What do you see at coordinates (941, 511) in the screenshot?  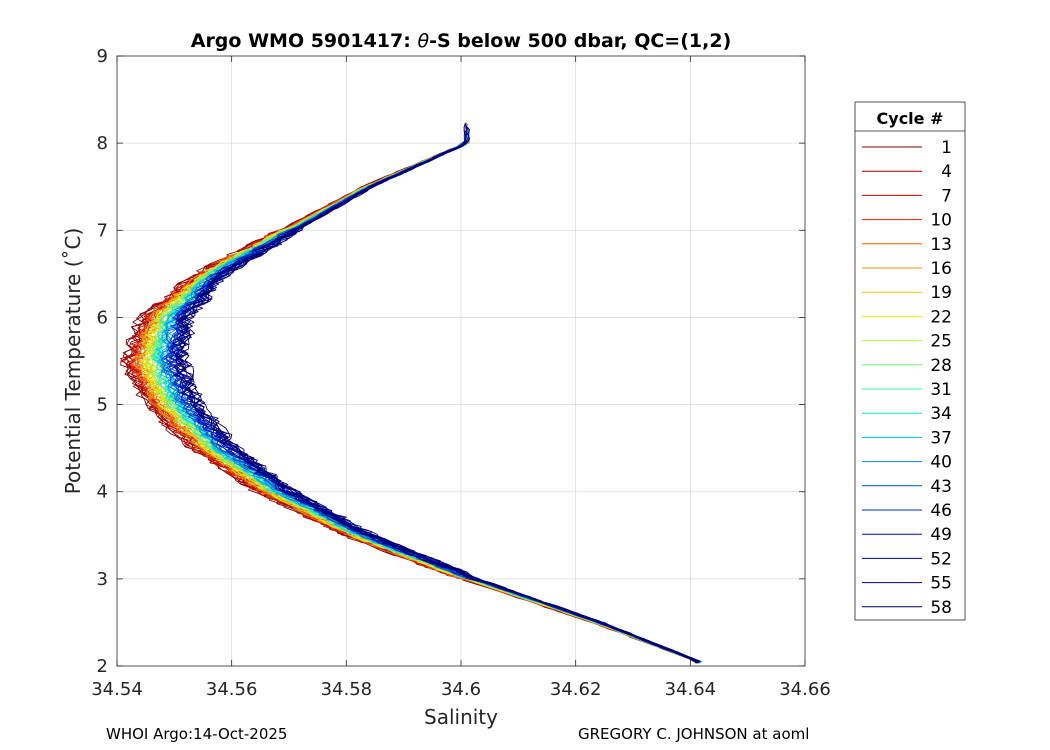 I see `legend-label: 46` at bounding box center [941, 511].